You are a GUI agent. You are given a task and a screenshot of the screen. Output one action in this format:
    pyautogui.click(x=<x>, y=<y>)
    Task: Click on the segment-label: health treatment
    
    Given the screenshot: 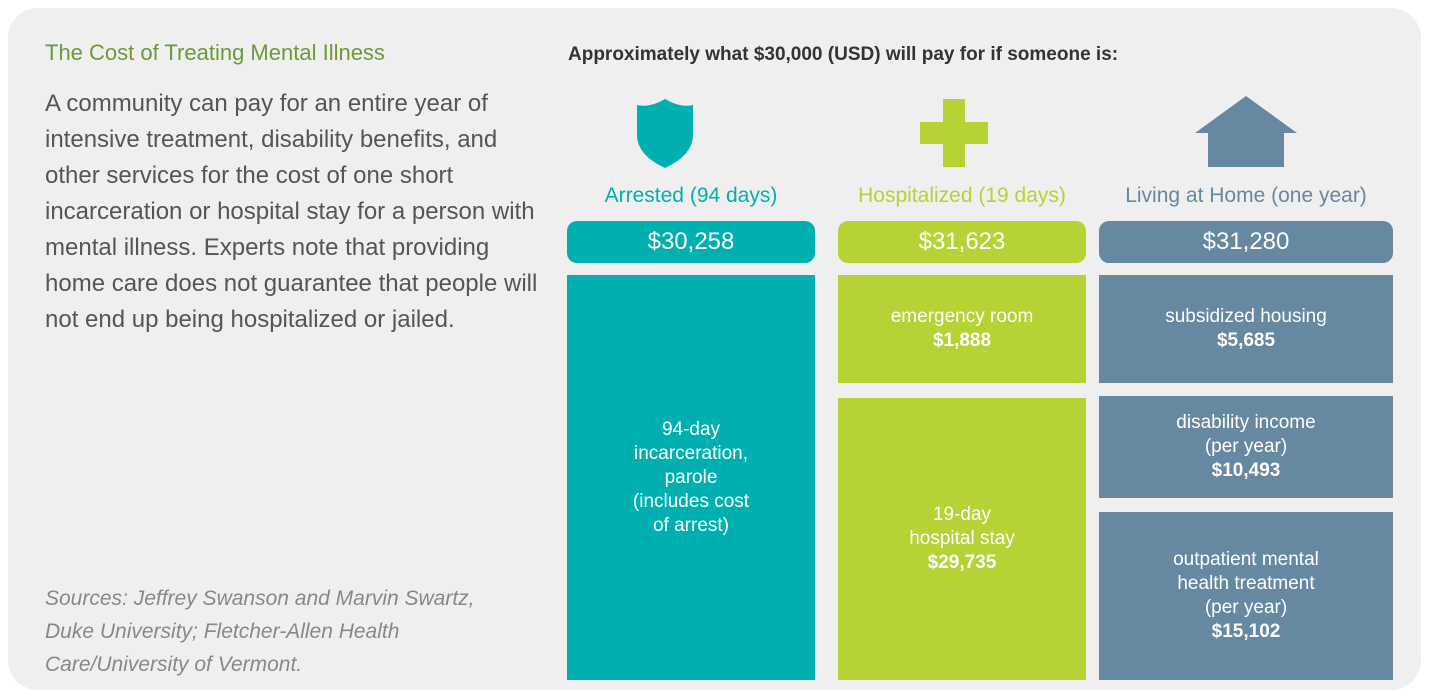 What is the action you would take?
    pyautogui.click(x=1246, y=583)
    